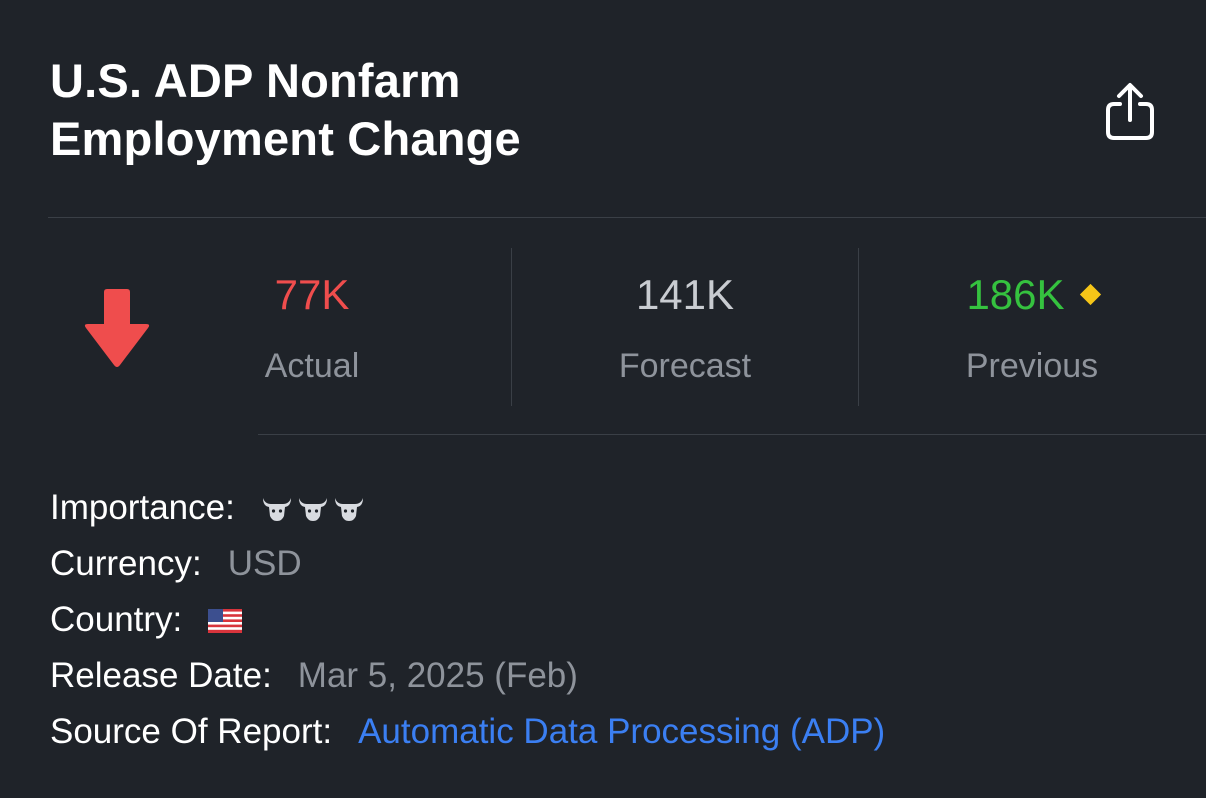 The width and height of the screenshot is (1206, 798). I want to click on importance-row: Importance:, so click(467, 508).